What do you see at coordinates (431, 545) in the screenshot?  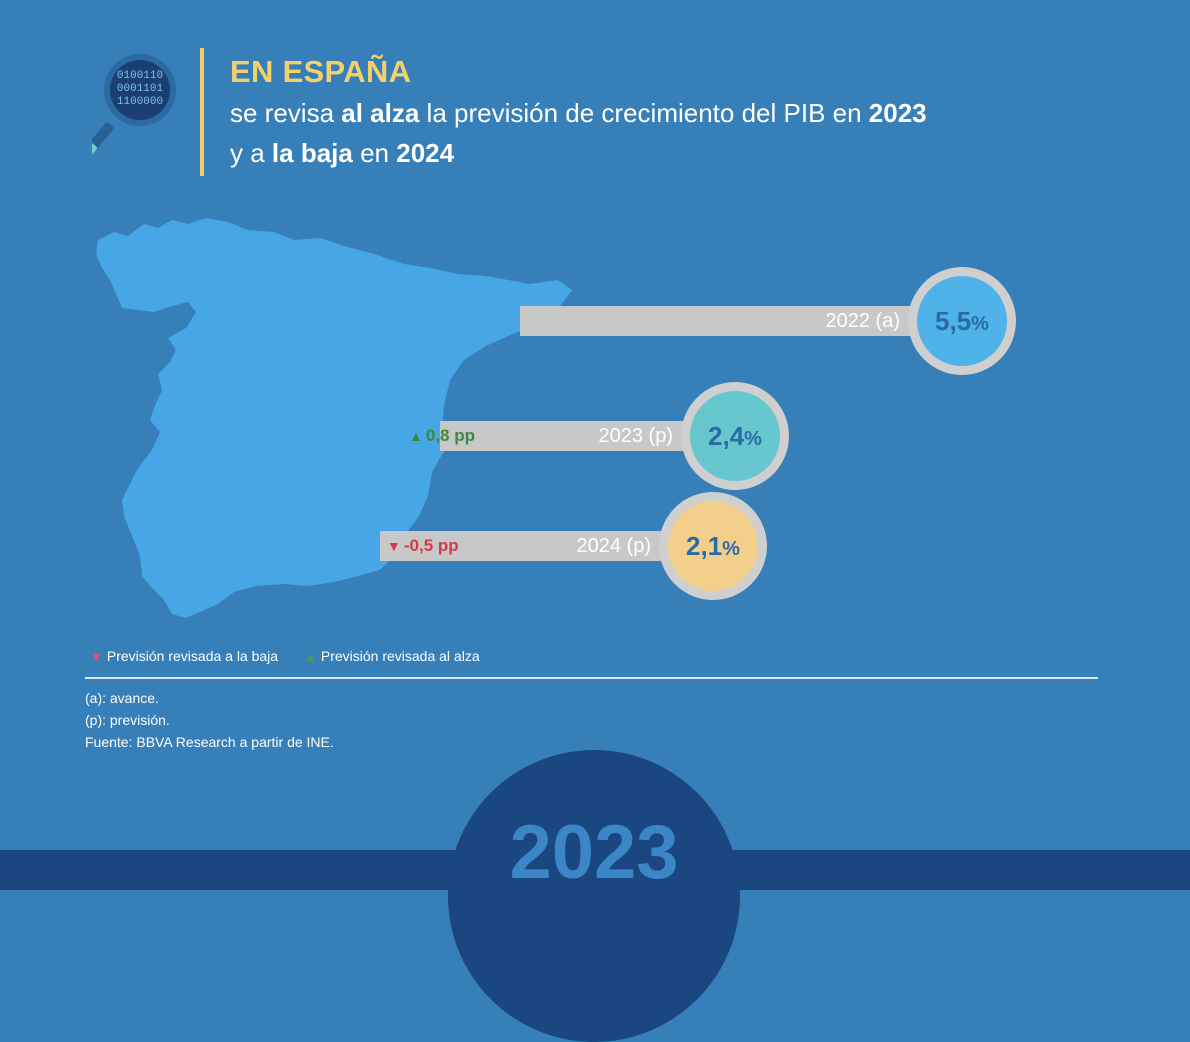 I see `revision-value: -0,5 pp` at bounding box center [431, 545].